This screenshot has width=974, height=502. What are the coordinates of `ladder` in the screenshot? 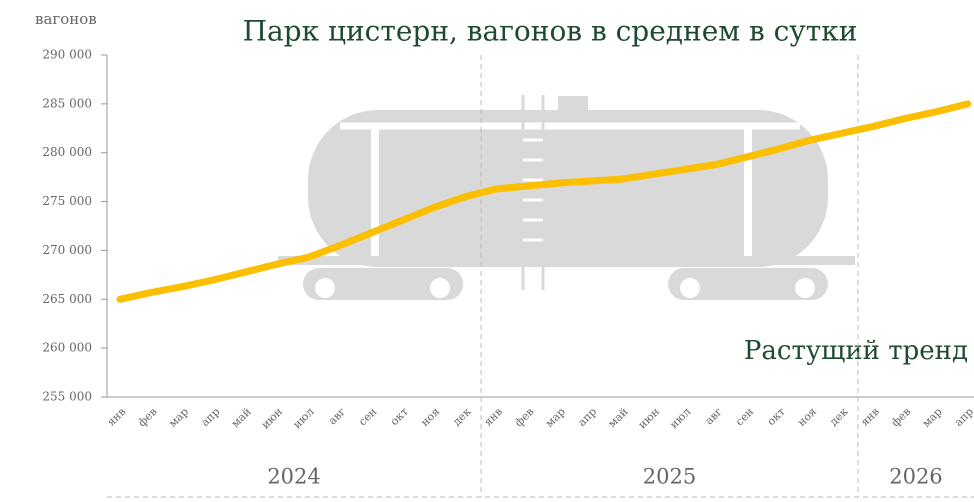 It's located at (533, 192).